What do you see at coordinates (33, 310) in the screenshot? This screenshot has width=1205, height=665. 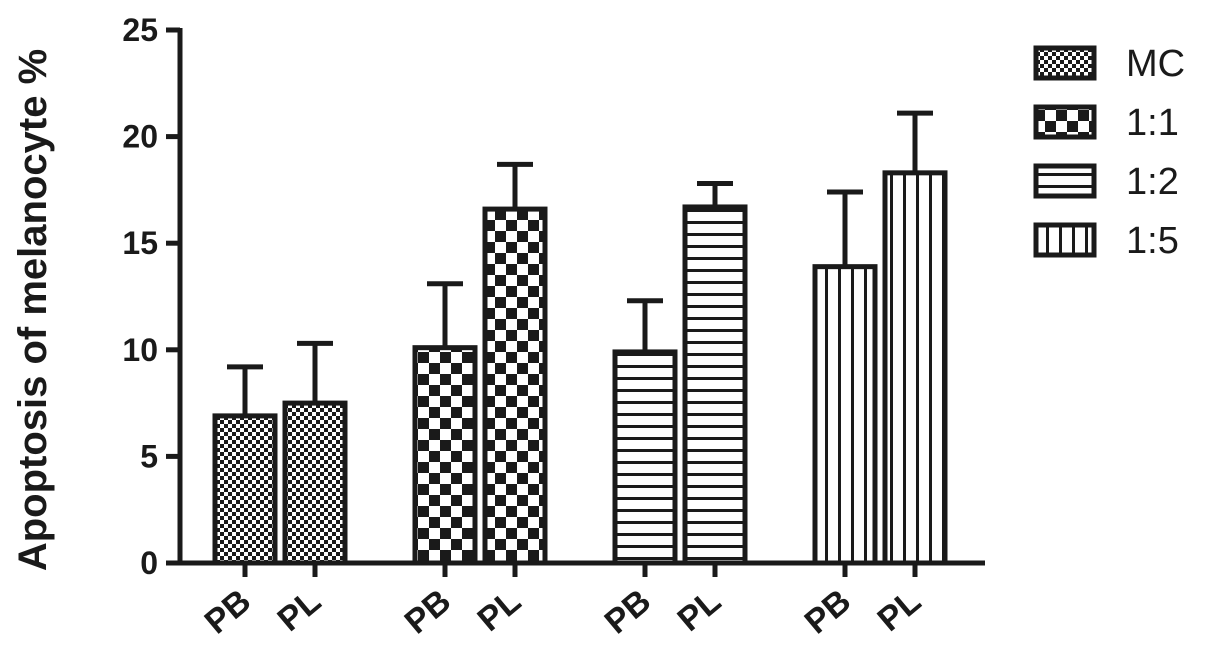 I see `y-axis-title: Apoptosis of melanocyte %` at bounding box center [33, 310].